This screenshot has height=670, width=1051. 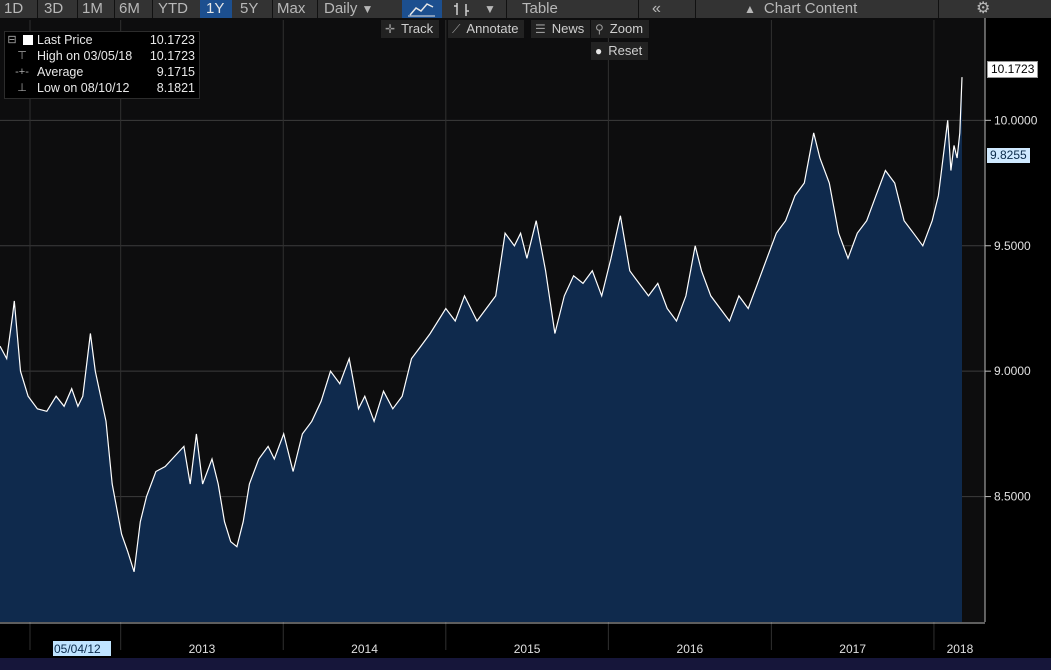 I want to click on legend-row-high: ⊤ High on 03/05/18 10.1723, so click(x=102, y=56).